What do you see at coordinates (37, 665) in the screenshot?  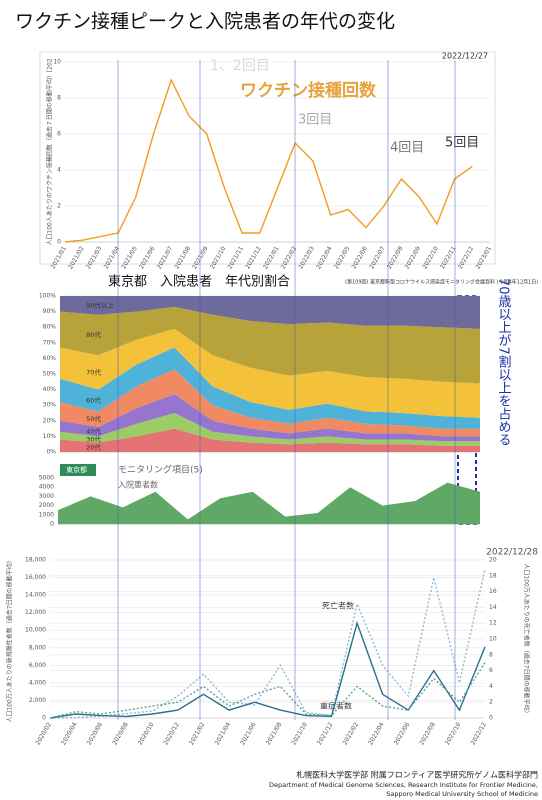 I see `y-tick-label: 6,000` at bounding box center [37, 665].